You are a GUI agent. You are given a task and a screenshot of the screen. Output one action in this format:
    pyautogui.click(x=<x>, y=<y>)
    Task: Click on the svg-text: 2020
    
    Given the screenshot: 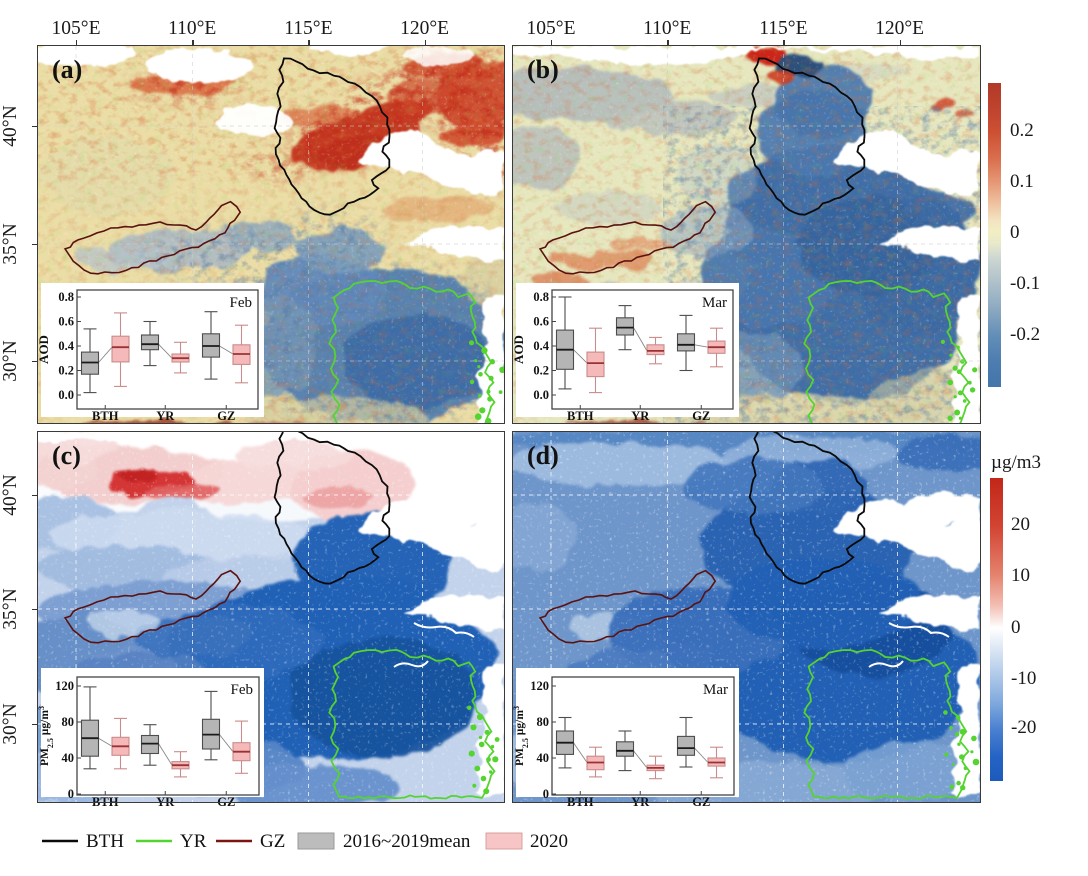 What is the action you would take?
    pyautogui.click(x=549, y=841)
    